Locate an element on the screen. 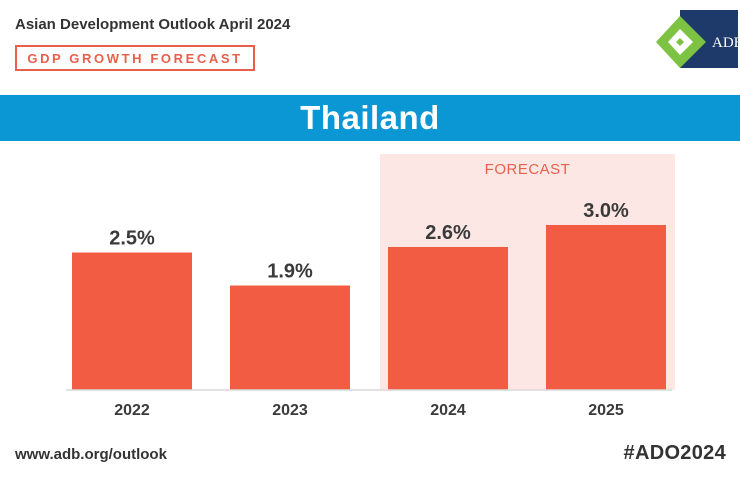 This screenshot has height=480, width=740. value-label-2024: 2.6% is located at coordinates (448, 233).